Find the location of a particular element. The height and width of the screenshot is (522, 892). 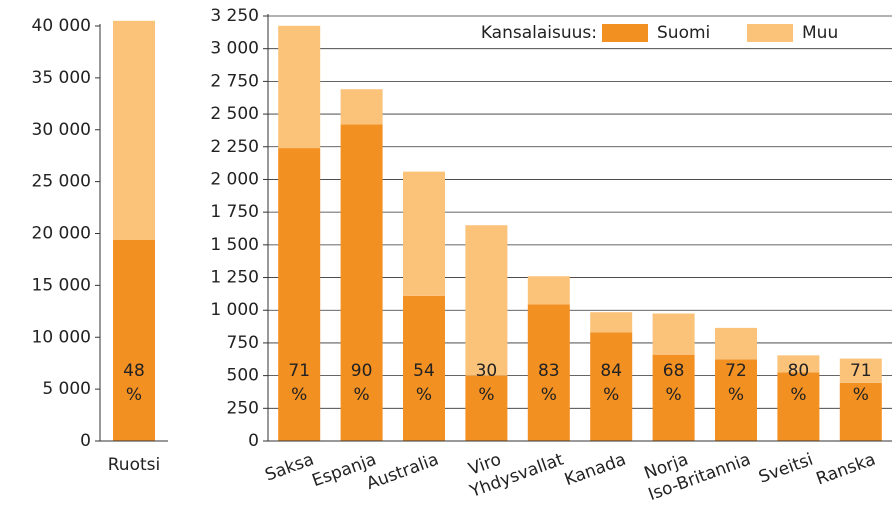

y-tick-label: 1 750 is located at coordinates (234, 212).